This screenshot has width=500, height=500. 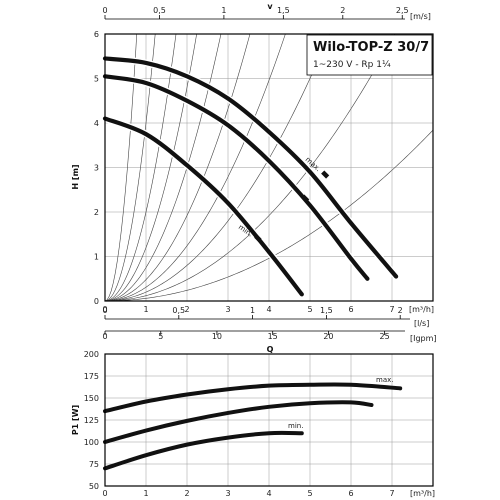 I want to click on flow-ls-tick-label: 1, so click(x=252, y=310).